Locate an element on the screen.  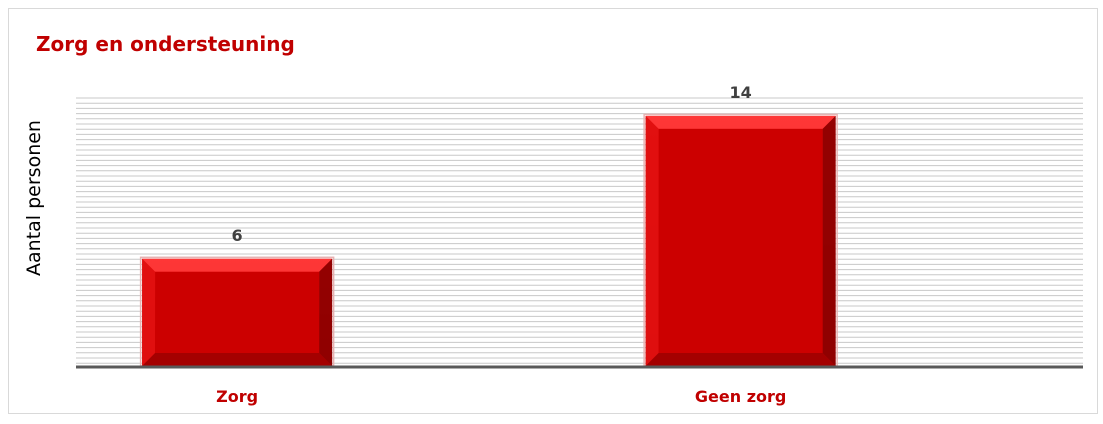
data-label: 14 is located at coordinates (740, 92).